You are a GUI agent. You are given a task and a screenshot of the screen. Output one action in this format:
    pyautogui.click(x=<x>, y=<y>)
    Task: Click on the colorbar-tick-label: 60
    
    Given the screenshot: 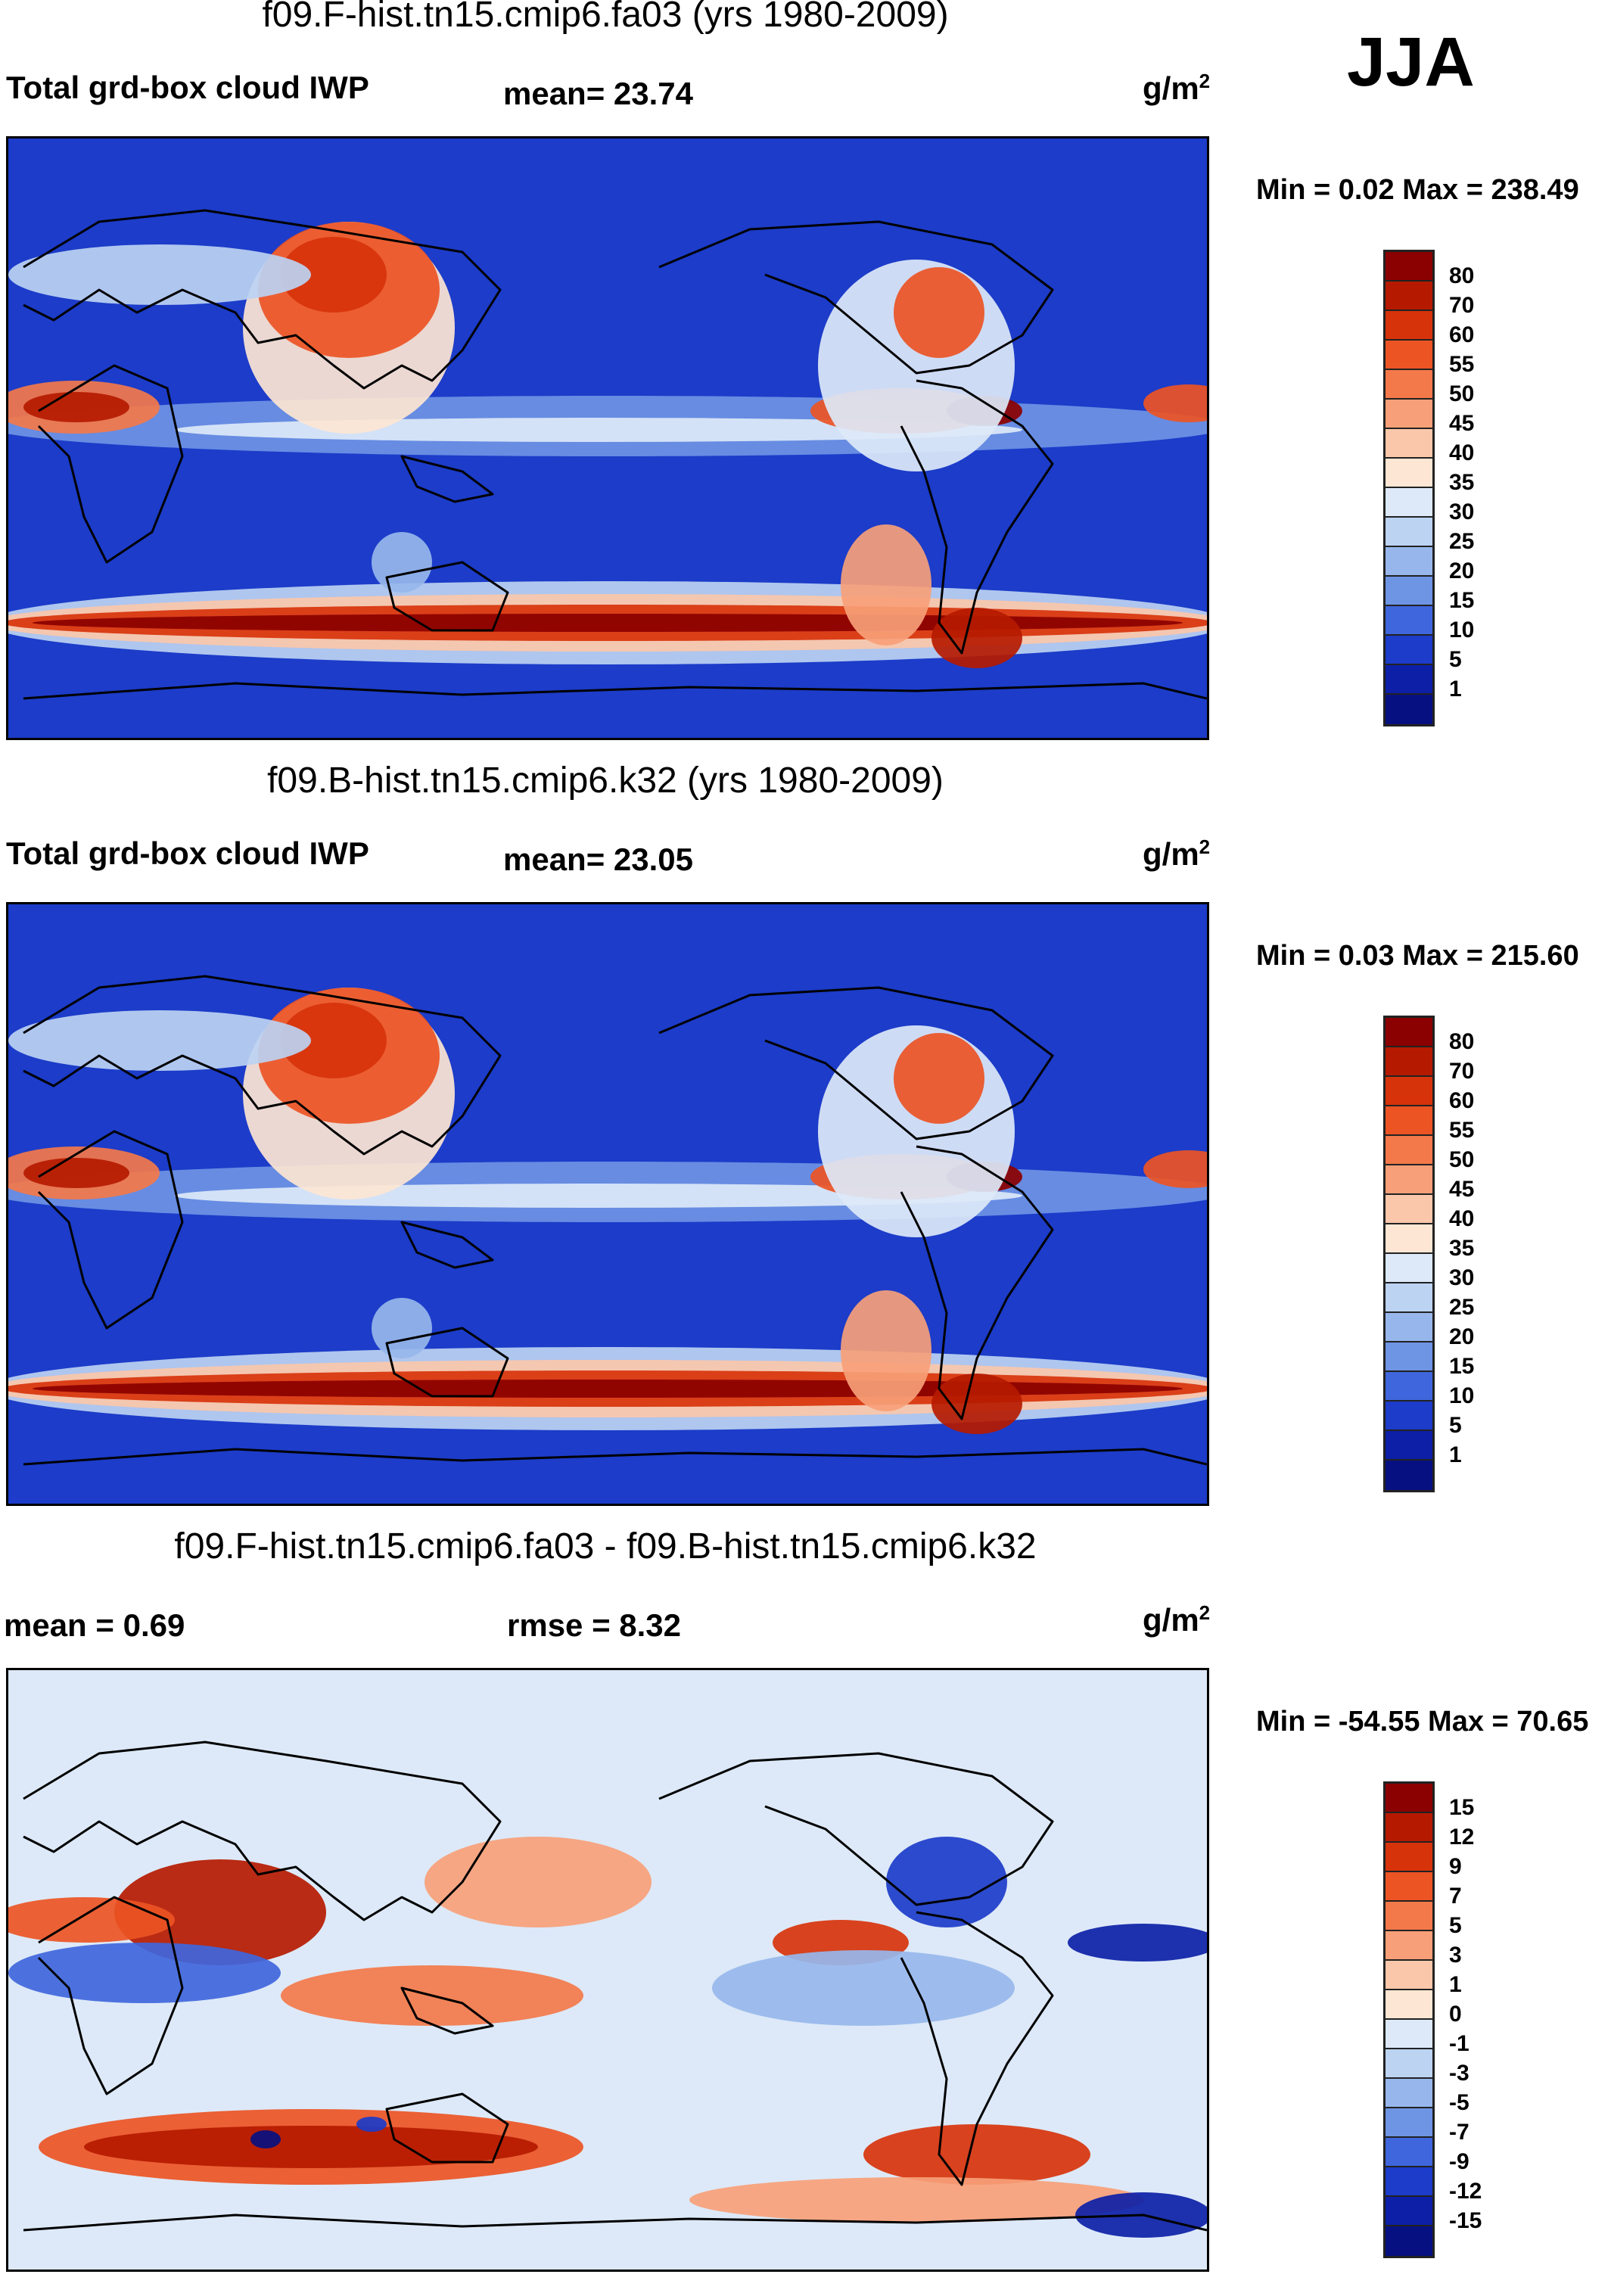 What is the action you would take?
    pyautogui.click(x=1462, y=1100)
    